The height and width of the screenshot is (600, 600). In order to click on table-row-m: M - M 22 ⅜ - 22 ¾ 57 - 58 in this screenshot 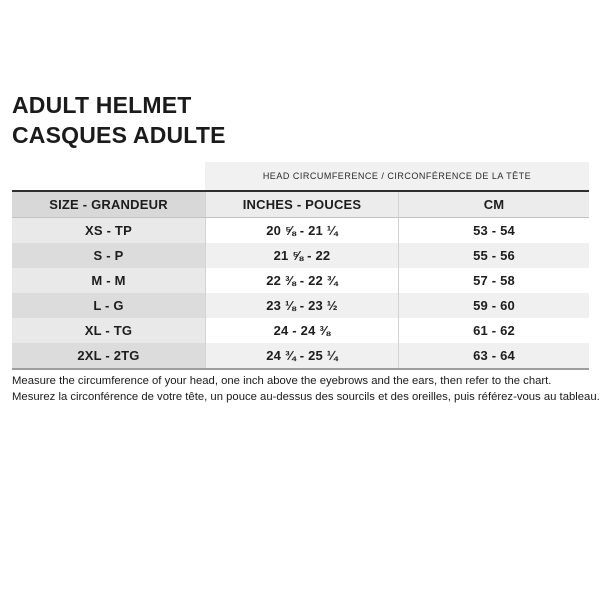, I will do `click(300, 280)`.